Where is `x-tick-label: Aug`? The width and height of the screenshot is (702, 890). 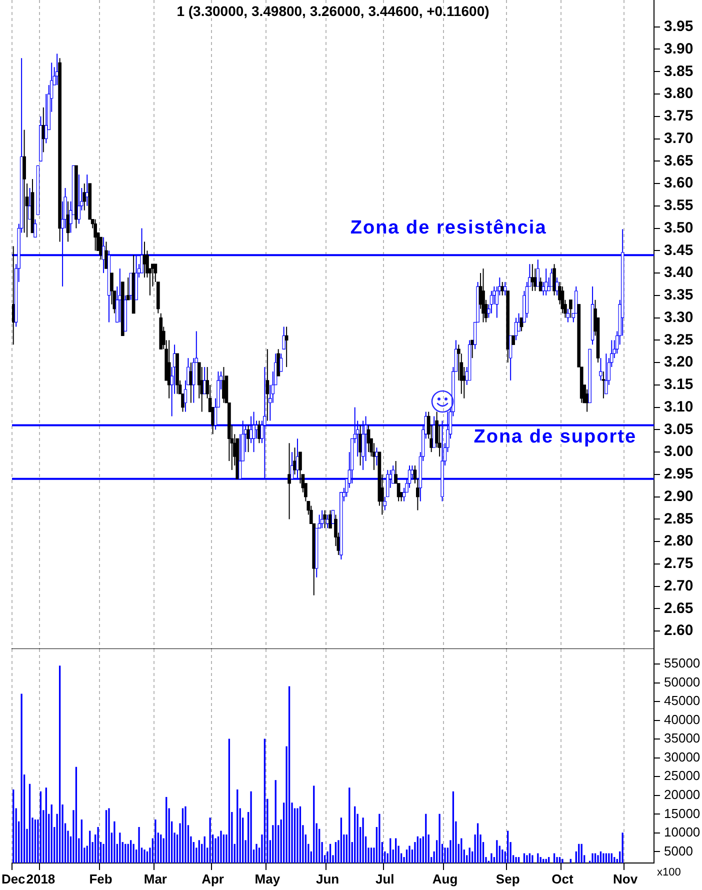
x-tick-label: Aug is located at coordinates (445, 878).